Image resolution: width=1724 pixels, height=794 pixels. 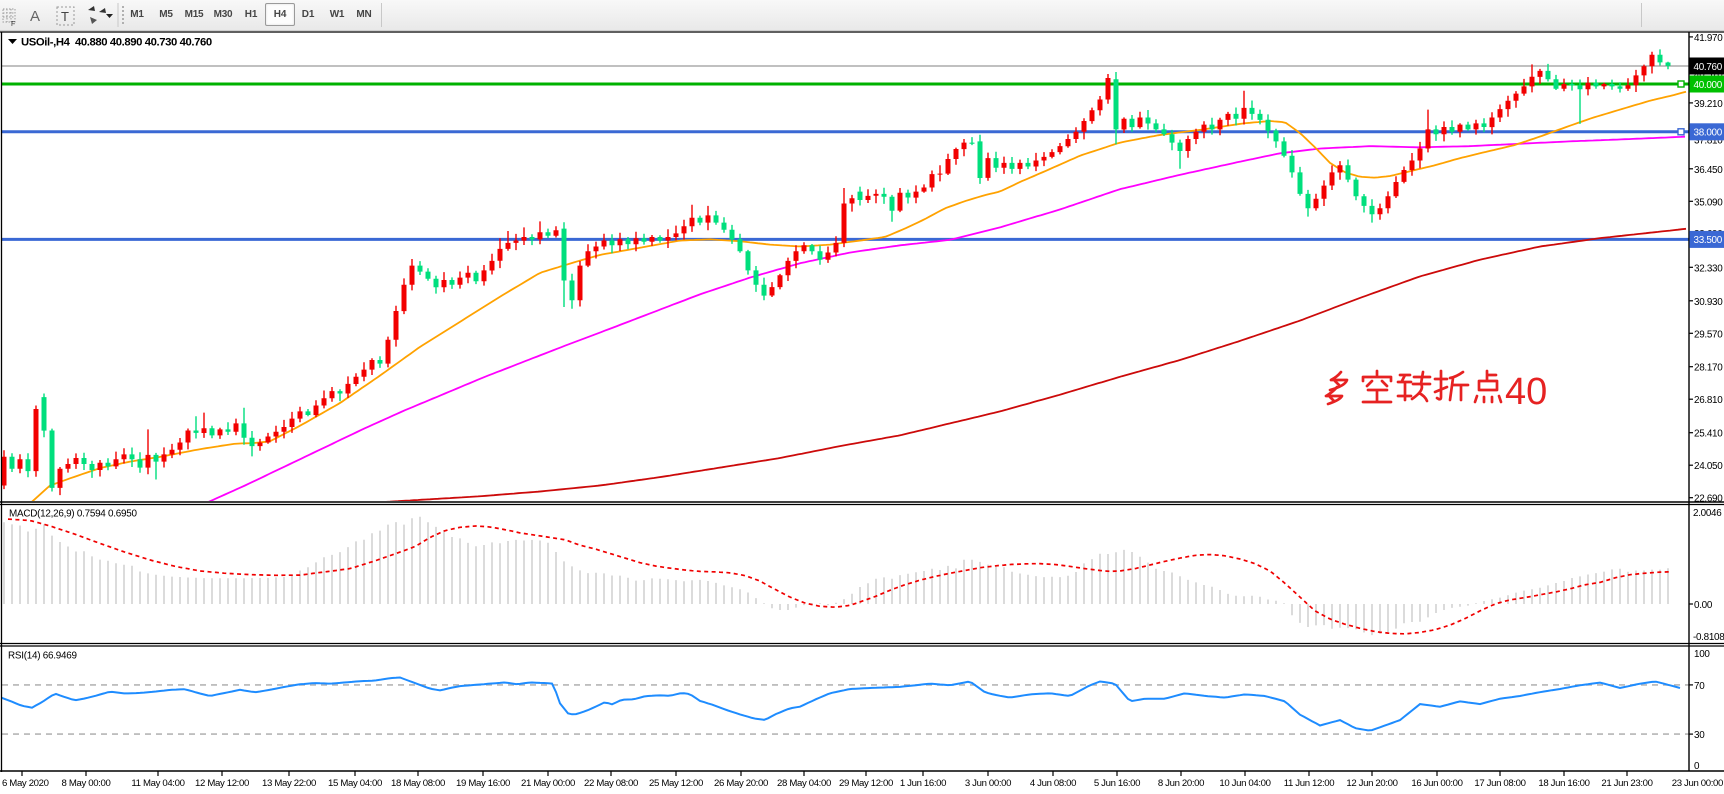 I want to click on svg-text: 0, so click(x=1697, y=766).